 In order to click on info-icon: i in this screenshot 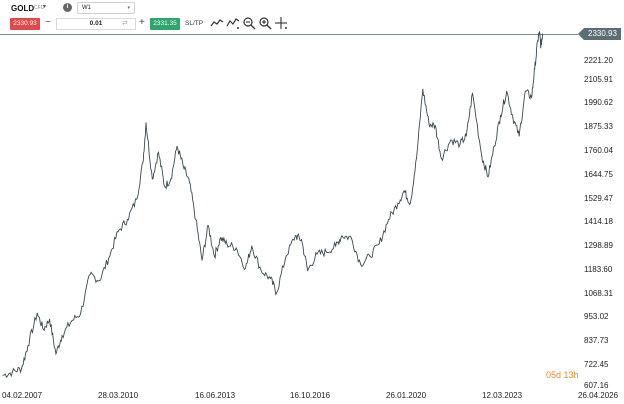, I will do `click(67, 7)`.